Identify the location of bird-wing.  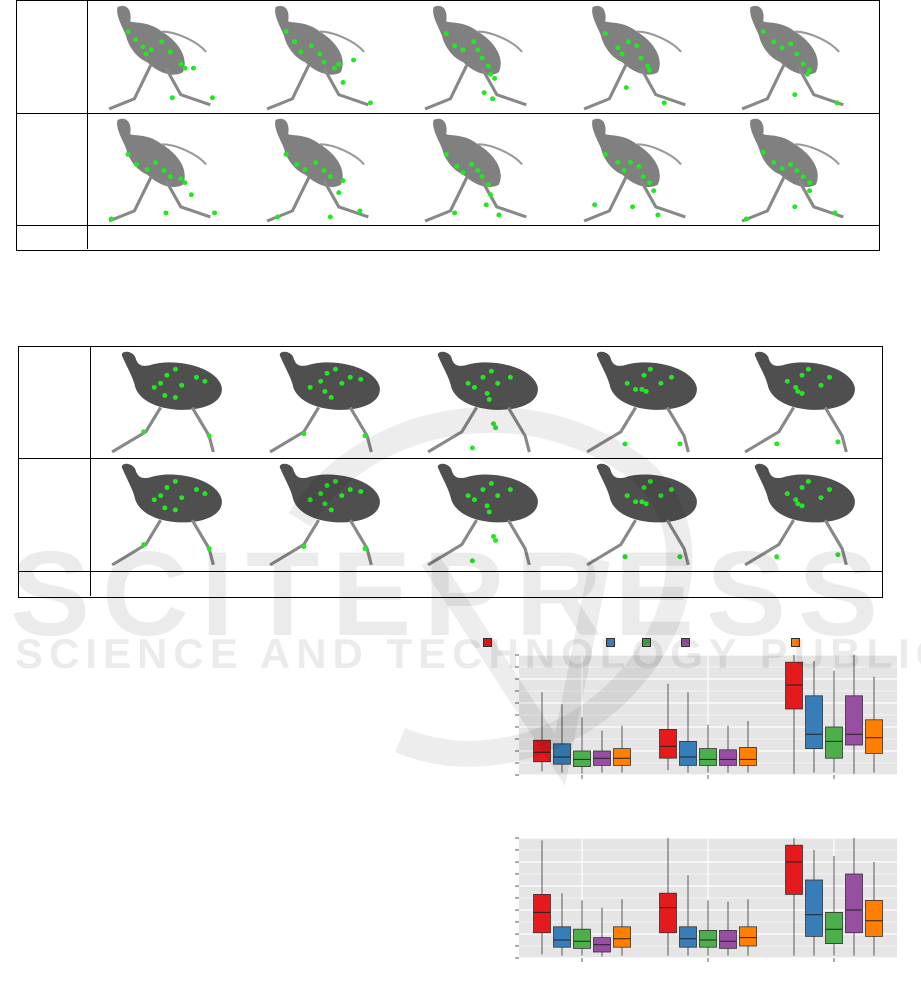
(342, 41).